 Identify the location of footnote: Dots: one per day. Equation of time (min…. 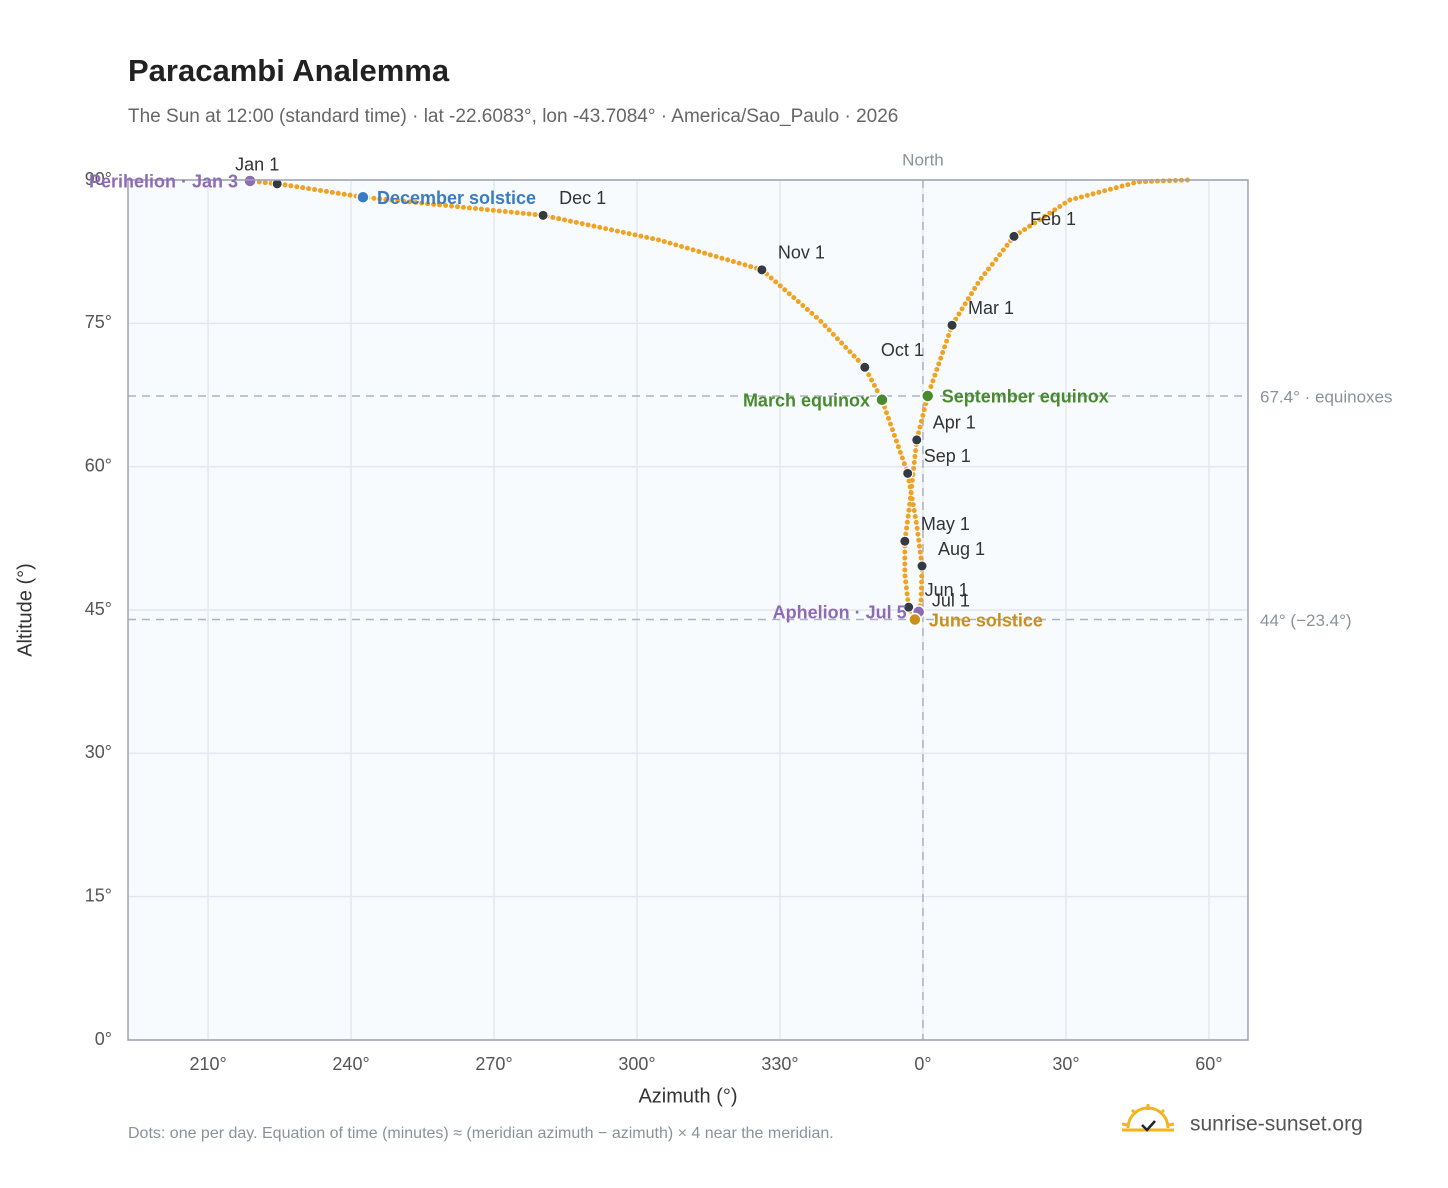
(481, 1133).